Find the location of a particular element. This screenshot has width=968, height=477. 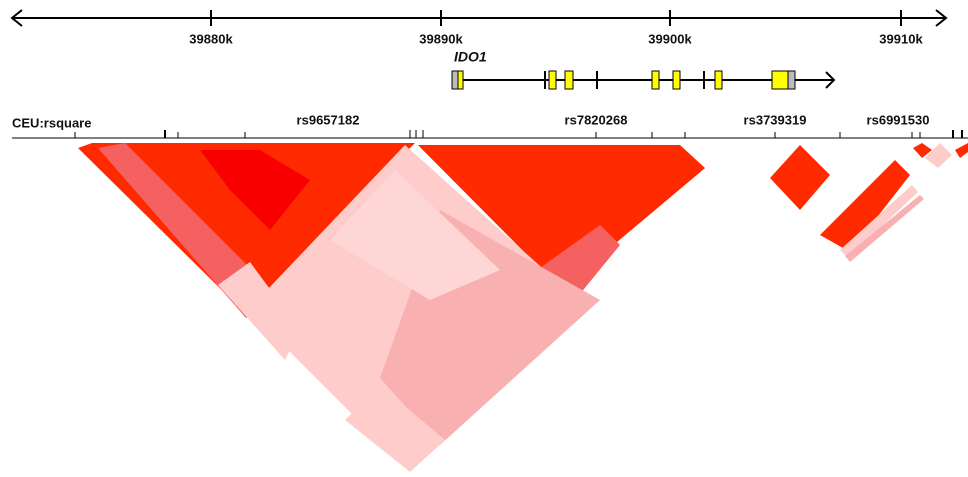

gene-name: IDO1 is located at coordinates (470, 57).